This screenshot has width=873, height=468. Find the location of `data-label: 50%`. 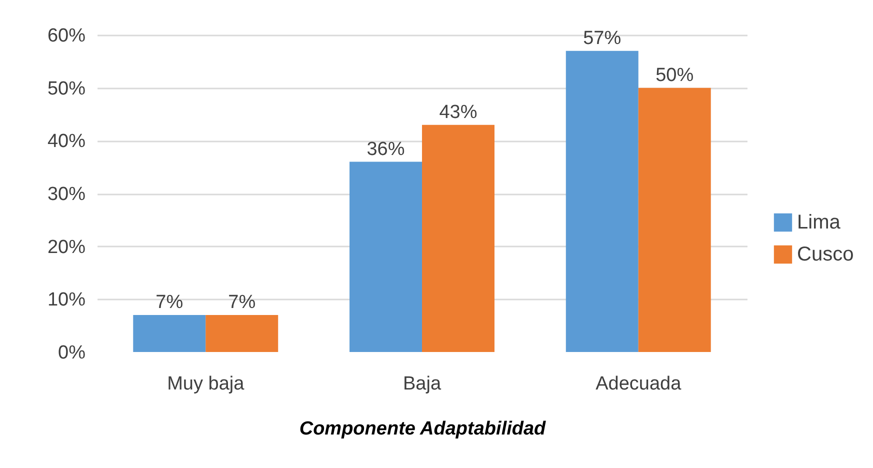

data-label: 50% is located at coordinates (675, 75).